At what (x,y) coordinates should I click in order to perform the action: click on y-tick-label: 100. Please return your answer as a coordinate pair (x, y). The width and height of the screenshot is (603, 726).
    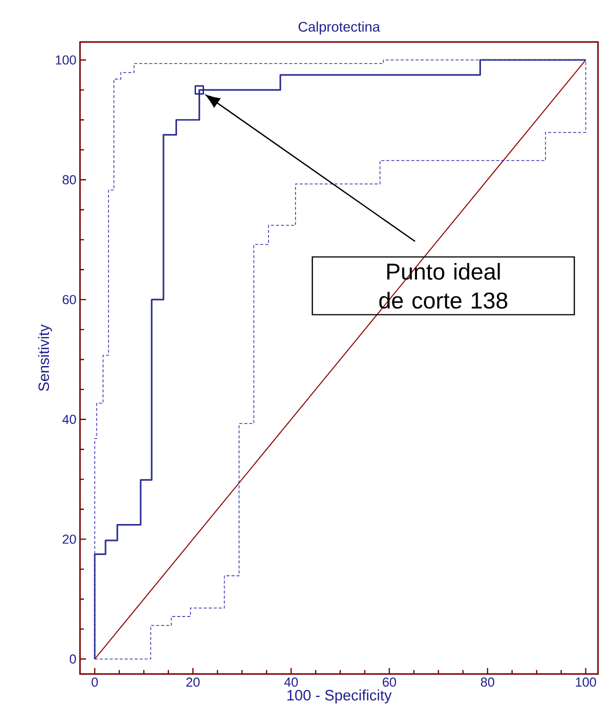
    Looking at the image, I should click on (66, 60).